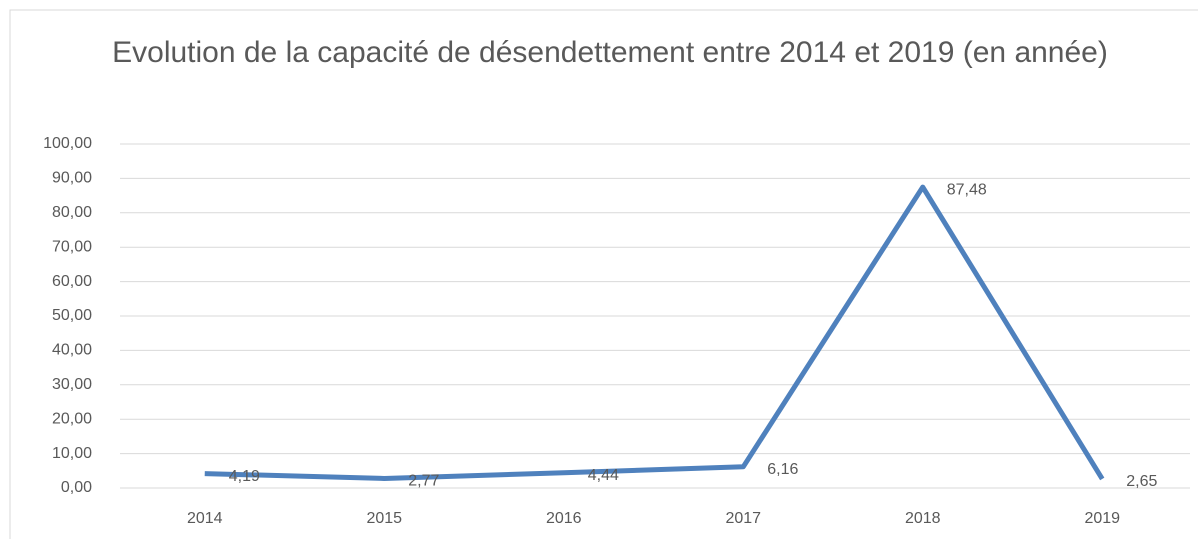  What do you see at coordinates (72, 178) in the screenshot?
I see `y-tick-label: 90,00` at bounding box center [72, 178].